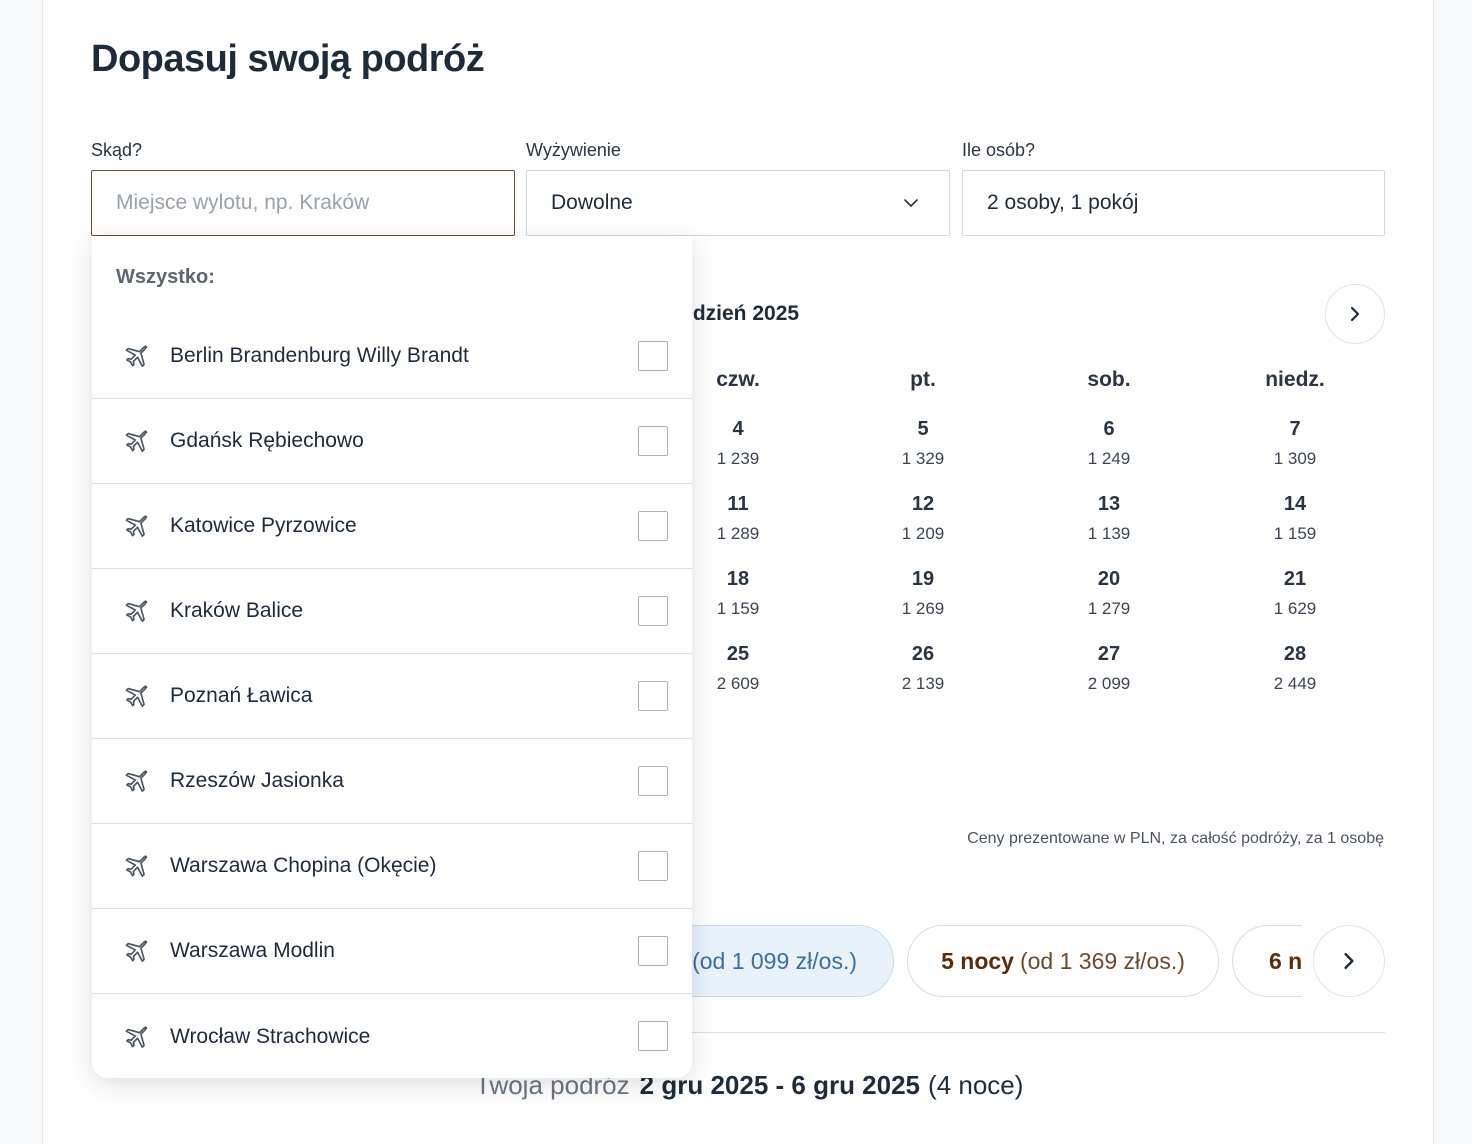 This screenshot has height=1144, width=1472. What do you see at coordinates (923, 504) in the screenshot?
I see `day-number: 12` at bounding box center [923, 504].